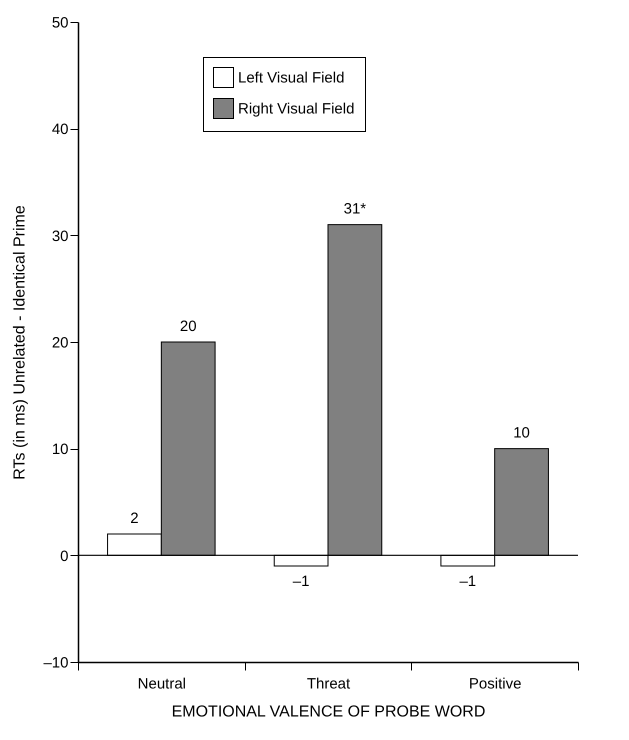 The height and width of the screenshot is (740, 629). I want to click on y-tick-label: 0, so click(64, 556).